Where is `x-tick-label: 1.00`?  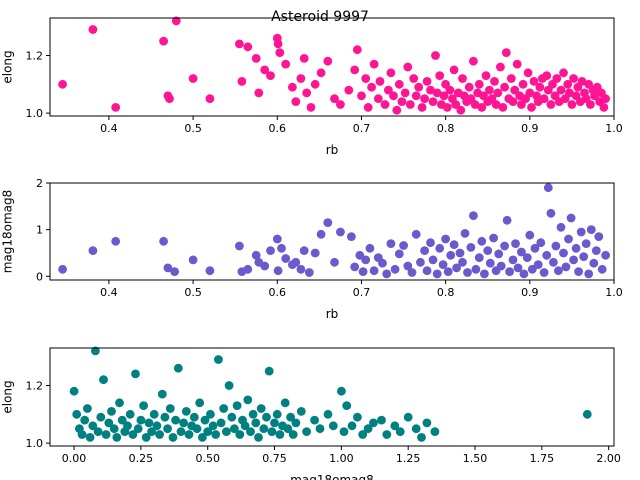 x-tick-label: 1.00 is located at coordinates (341, 458).